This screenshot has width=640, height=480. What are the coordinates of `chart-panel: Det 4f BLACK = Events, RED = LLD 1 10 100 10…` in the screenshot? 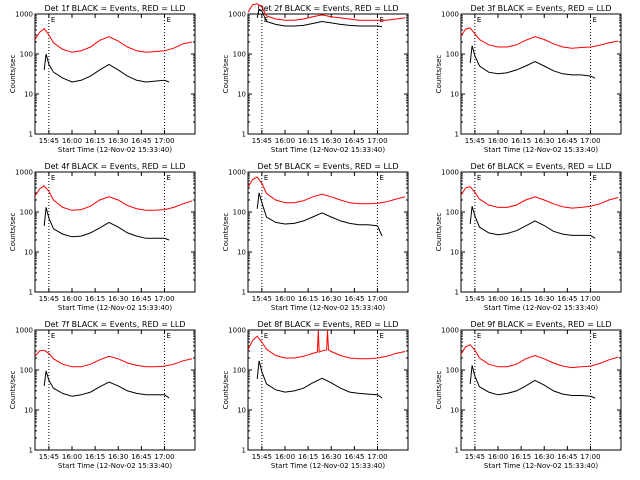 It's located at (102, 237).